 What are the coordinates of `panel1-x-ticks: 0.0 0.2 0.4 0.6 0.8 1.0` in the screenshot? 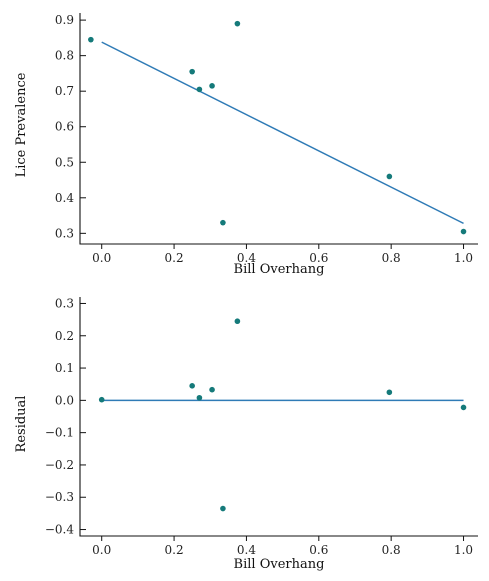 It's located at (282, 254).